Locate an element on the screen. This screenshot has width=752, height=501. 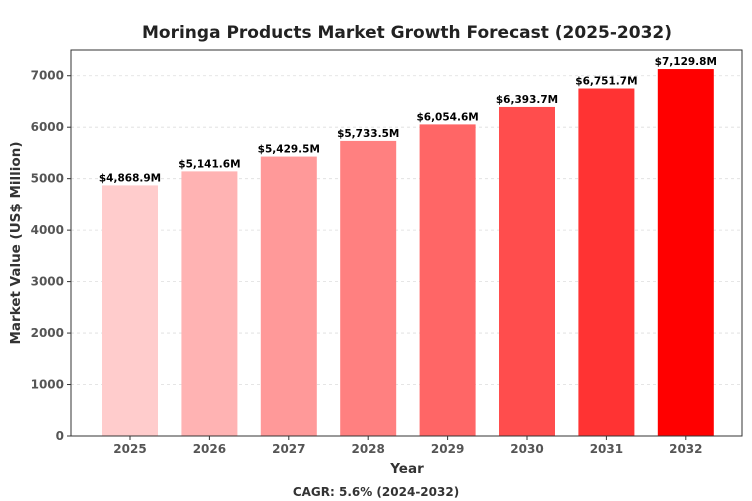
x-axis-label: Year is located at coordinates (406, 469).